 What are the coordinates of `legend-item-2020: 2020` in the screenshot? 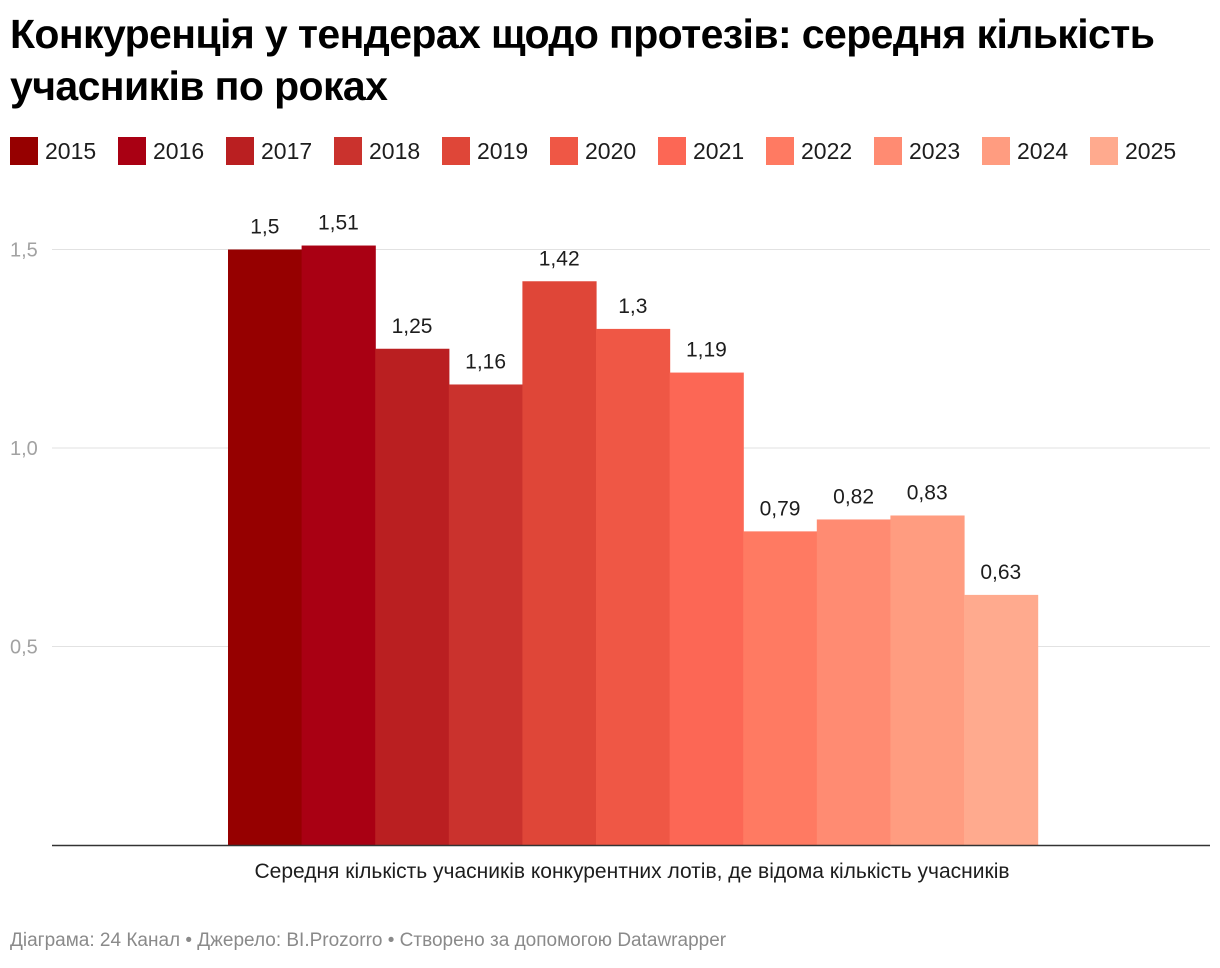 It's located at (604, 151).